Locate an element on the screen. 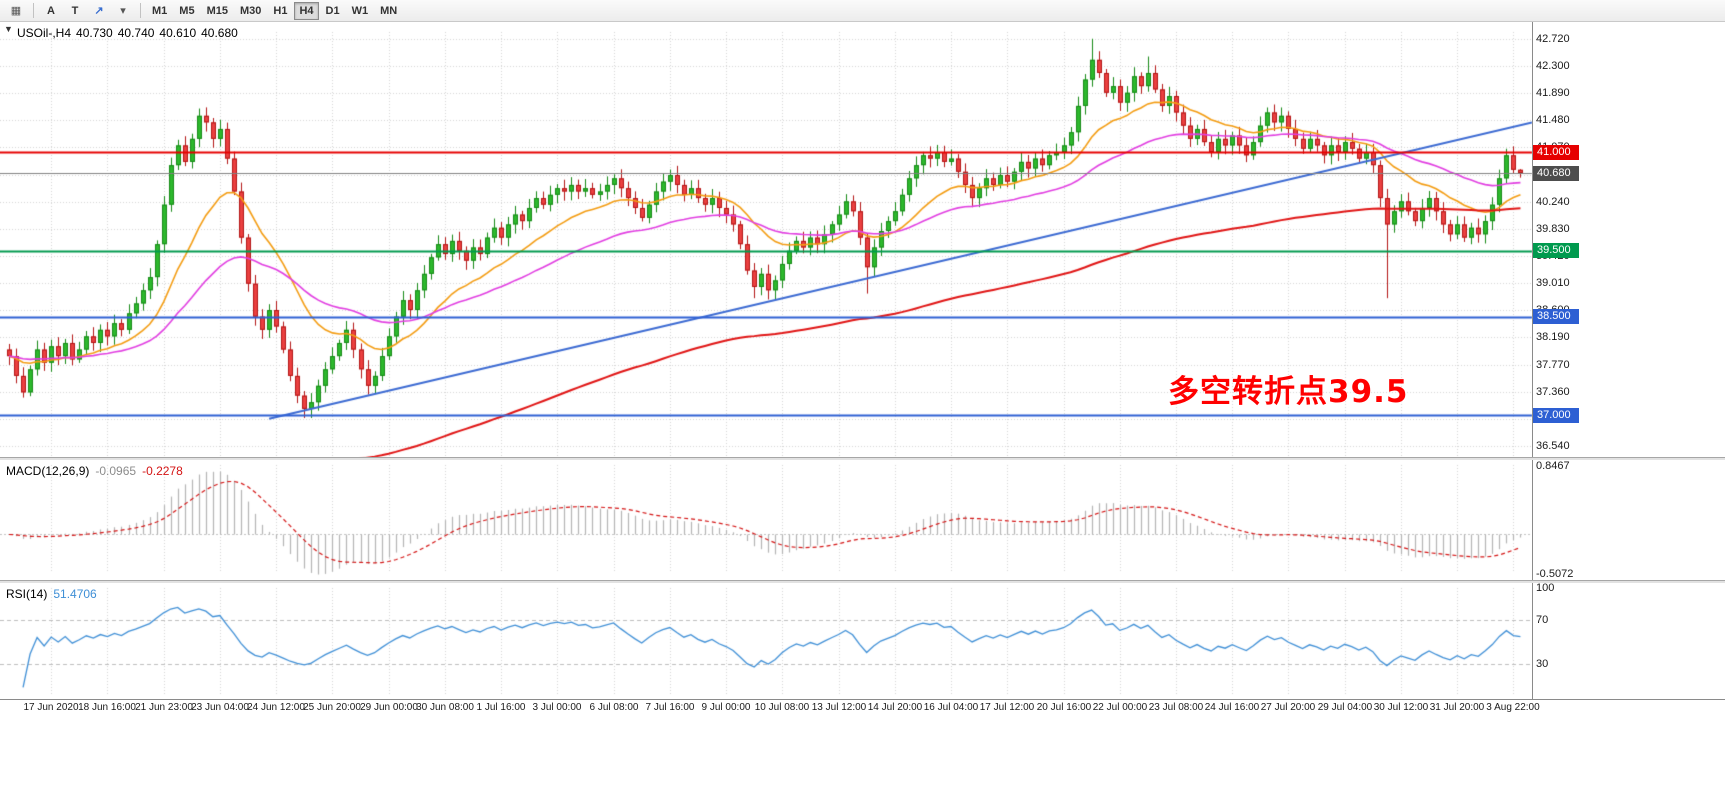 The width and height of the screenshot is (1725, 792). time-axis-label: 6 Jul 08:00 is located at coordinates (614, 707).